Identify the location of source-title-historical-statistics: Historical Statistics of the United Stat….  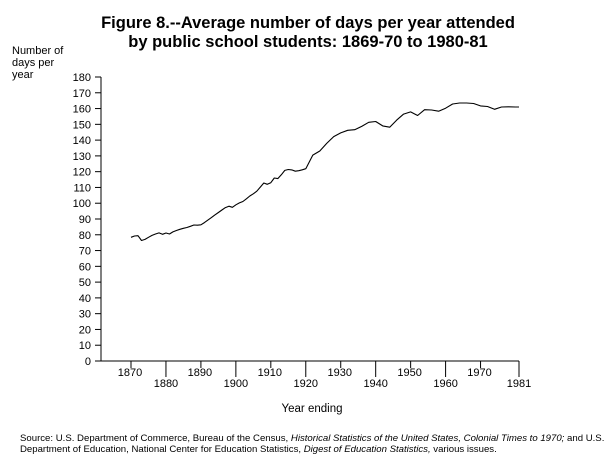
(427, 438).